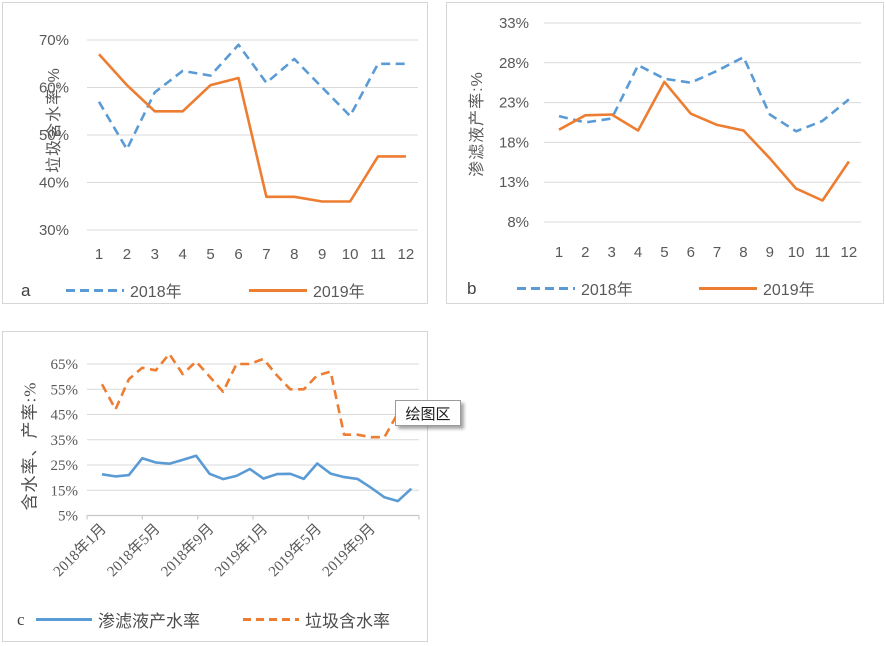  I want to click on chart-b-legend-2019: 2019年, so click(757, 288).